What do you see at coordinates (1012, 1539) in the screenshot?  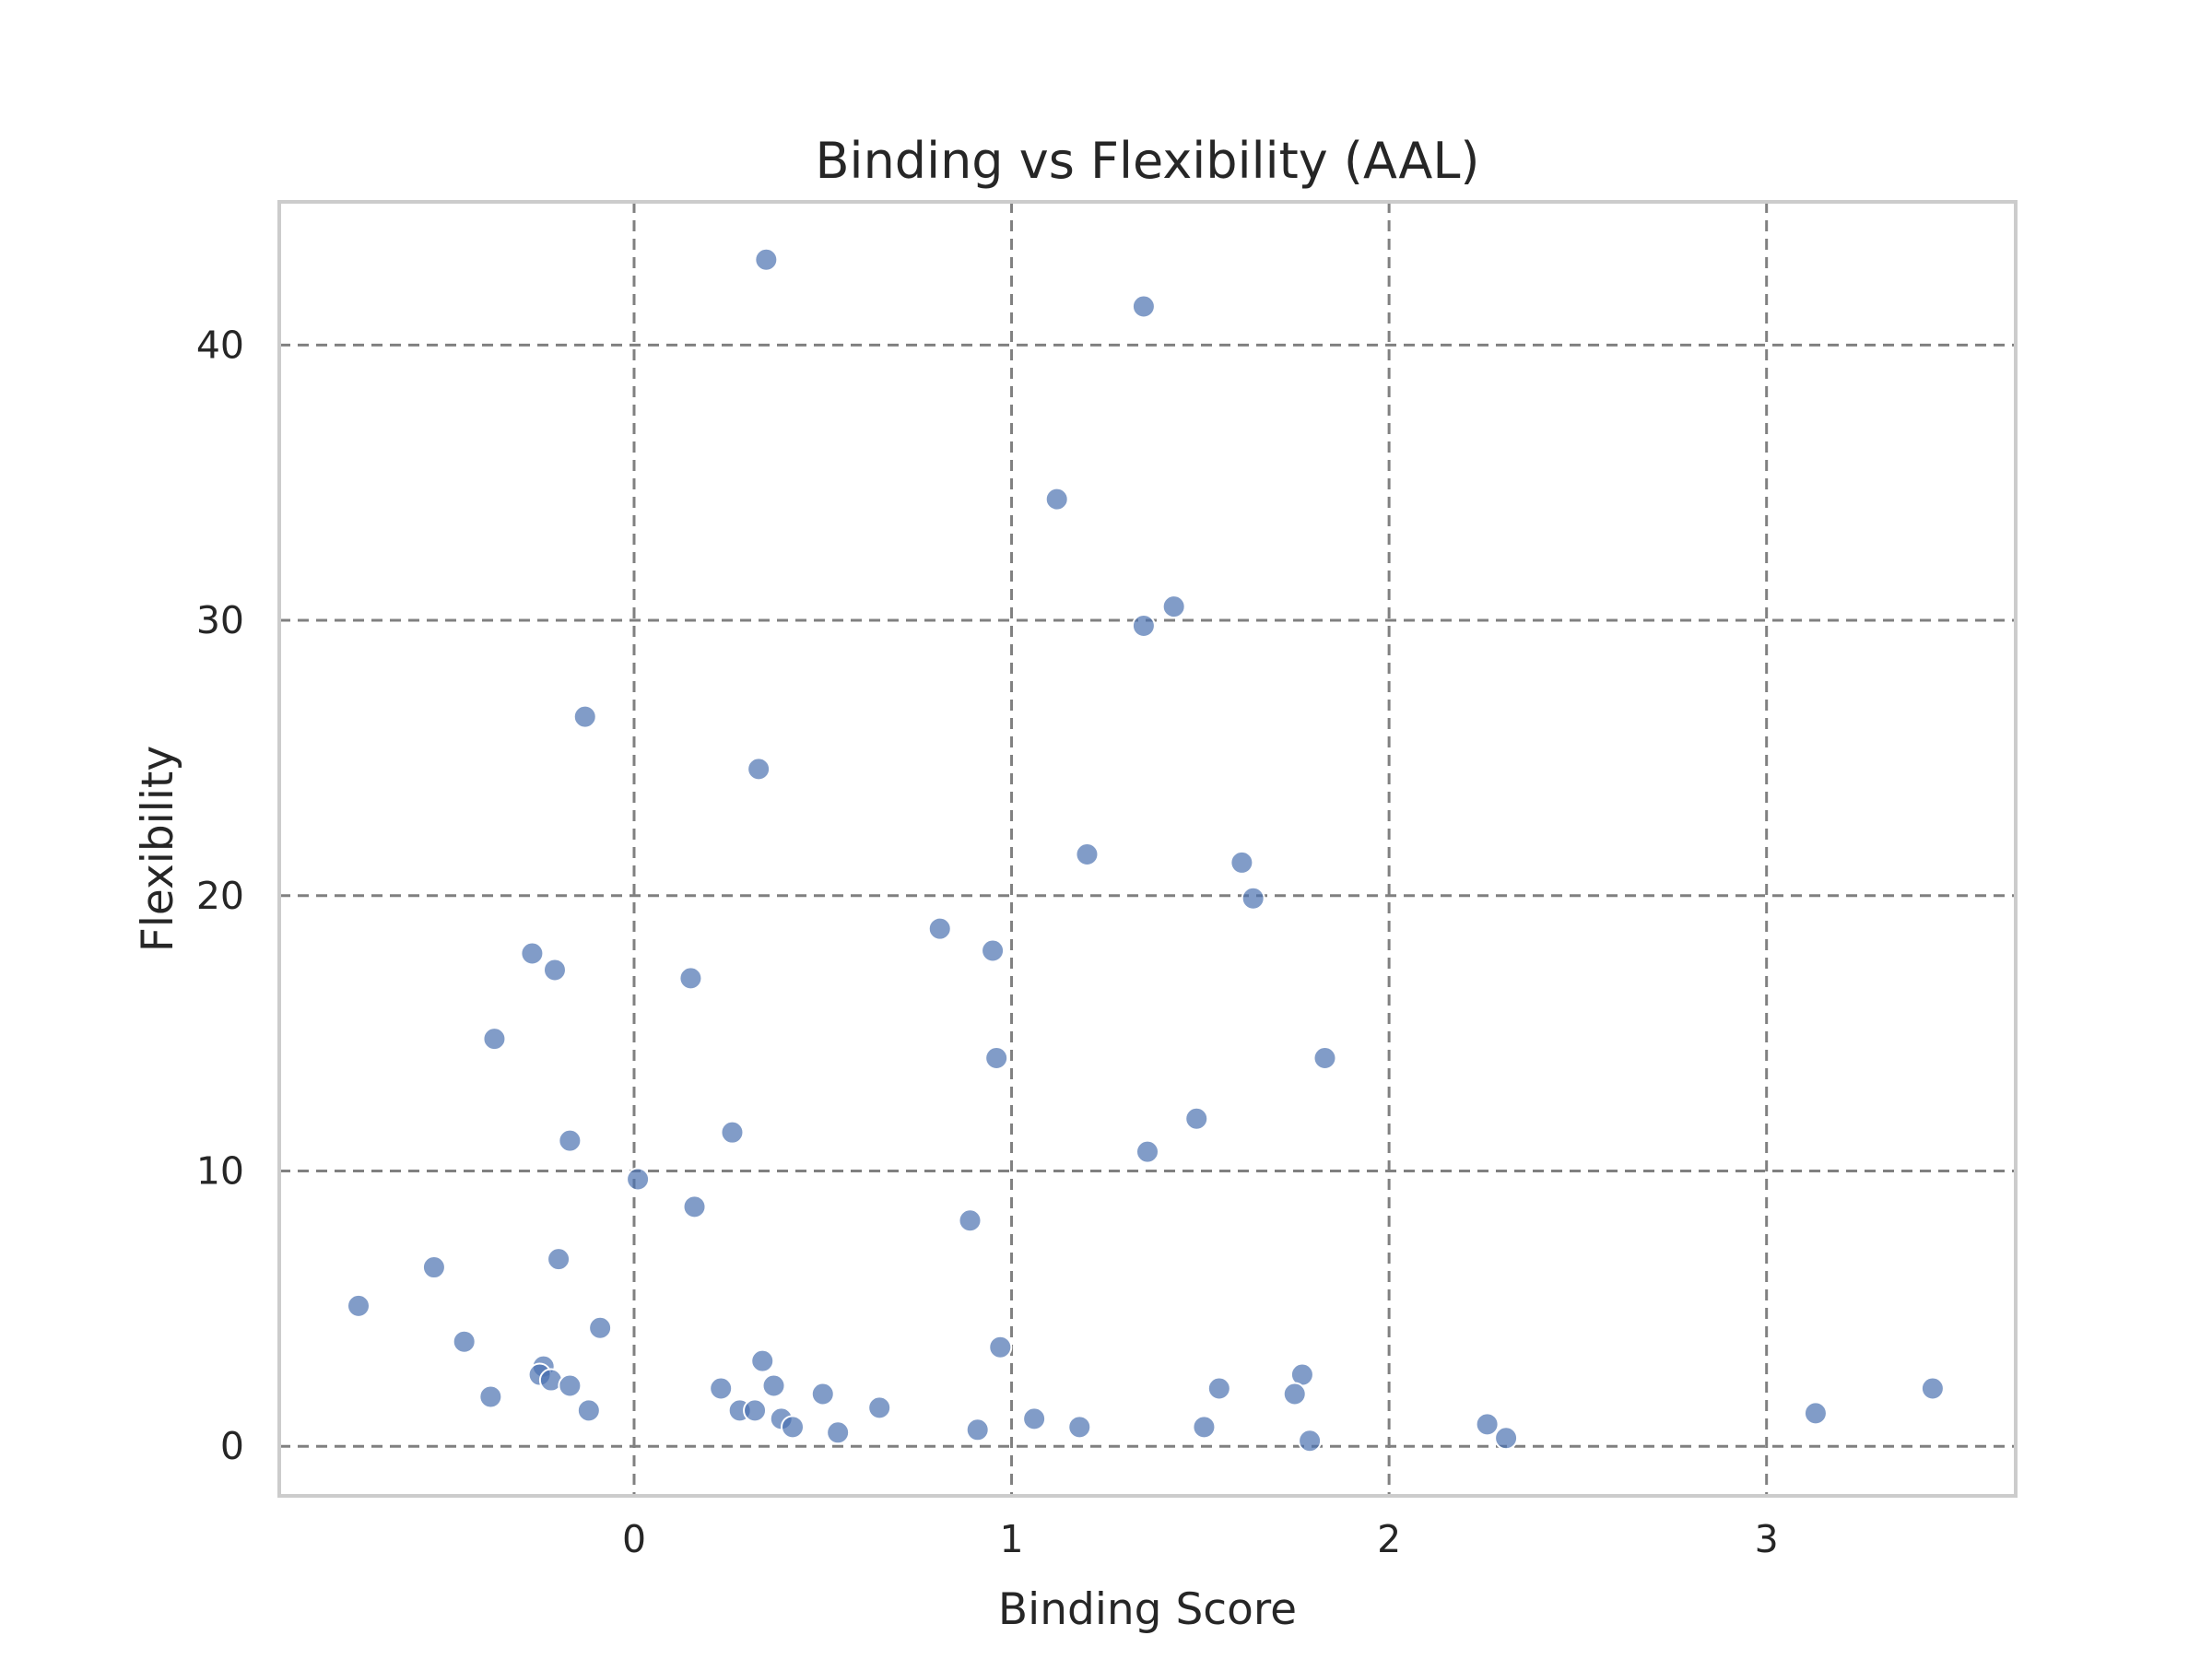 I see `x-tick-label: 1` at bounding box center [1012, 1539].